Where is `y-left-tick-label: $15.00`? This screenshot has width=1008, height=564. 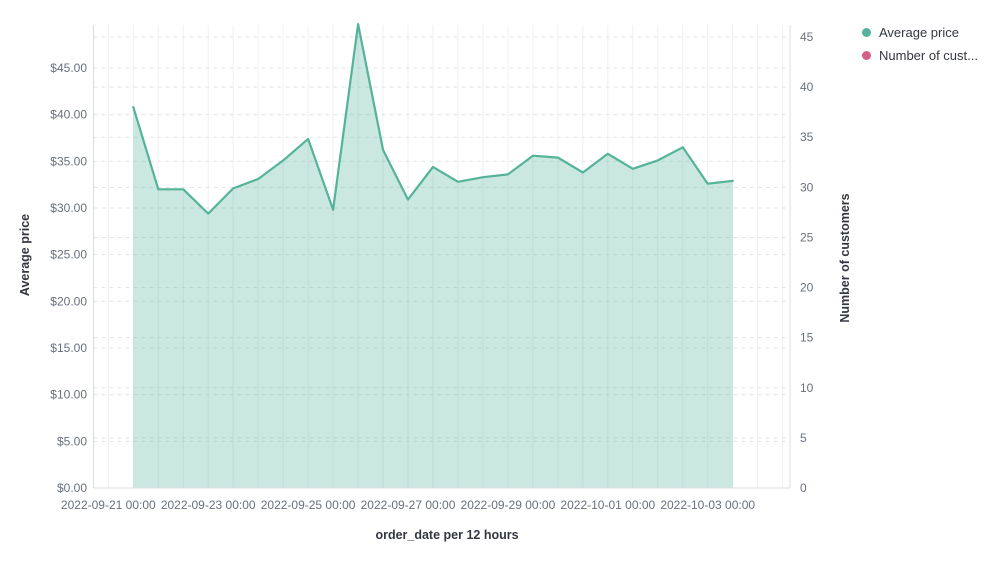
y-left-tick-label: $15.00 is located at coordinates (68, 348).